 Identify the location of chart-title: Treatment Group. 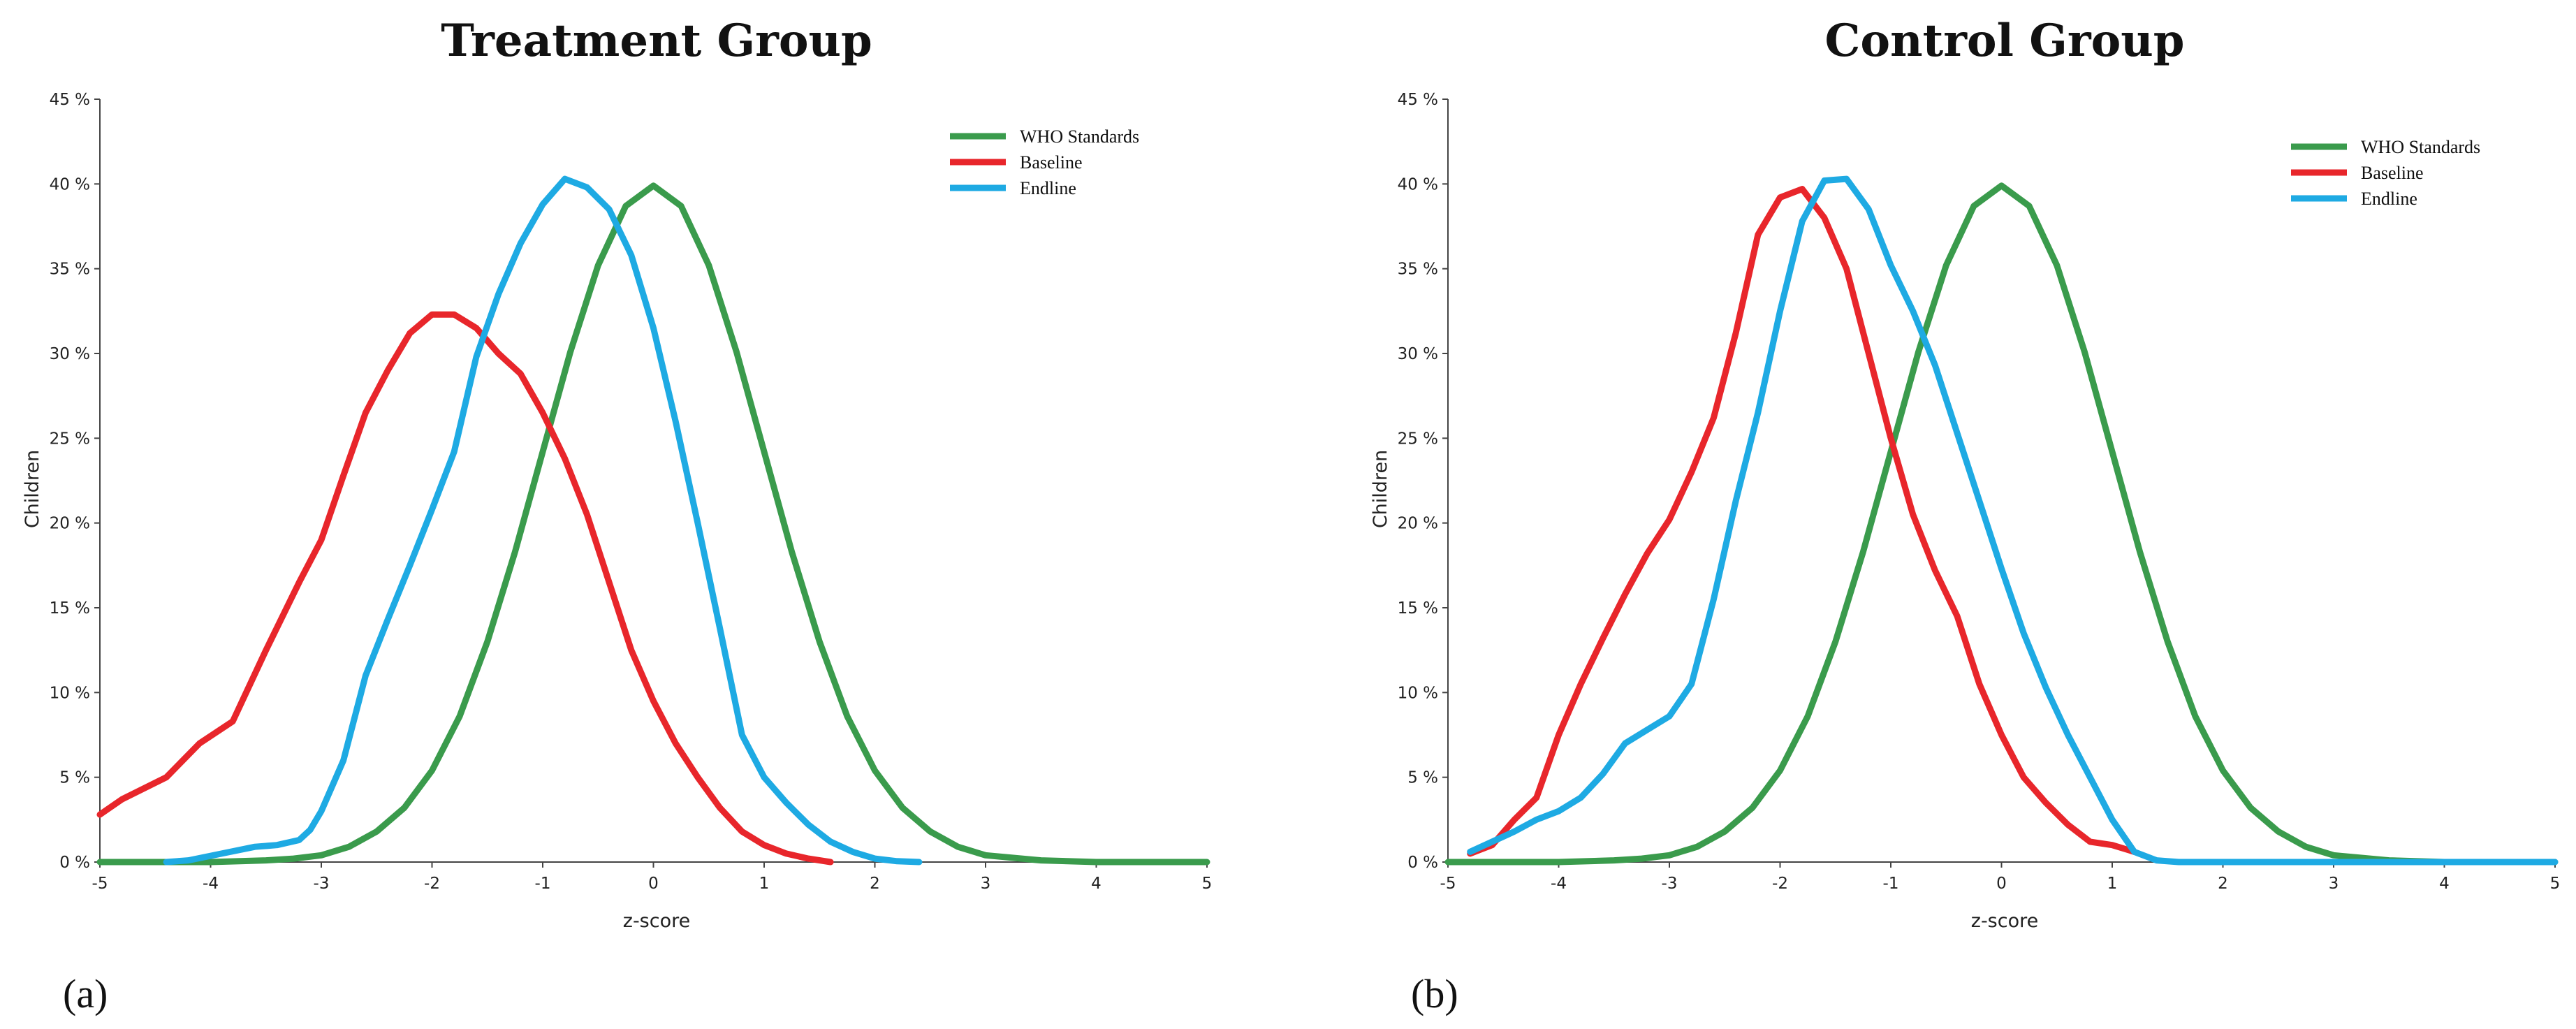
(656, 41).